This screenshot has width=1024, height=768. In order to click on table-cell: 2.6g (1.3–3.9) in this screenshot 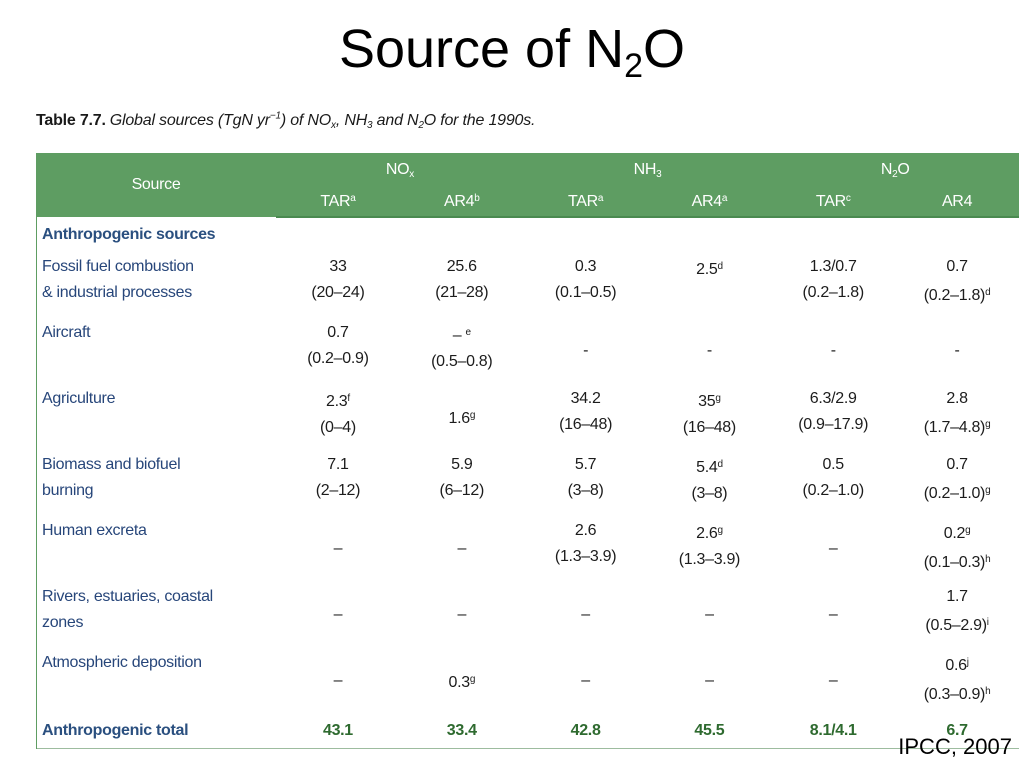, I will do `click(710, 549)`.